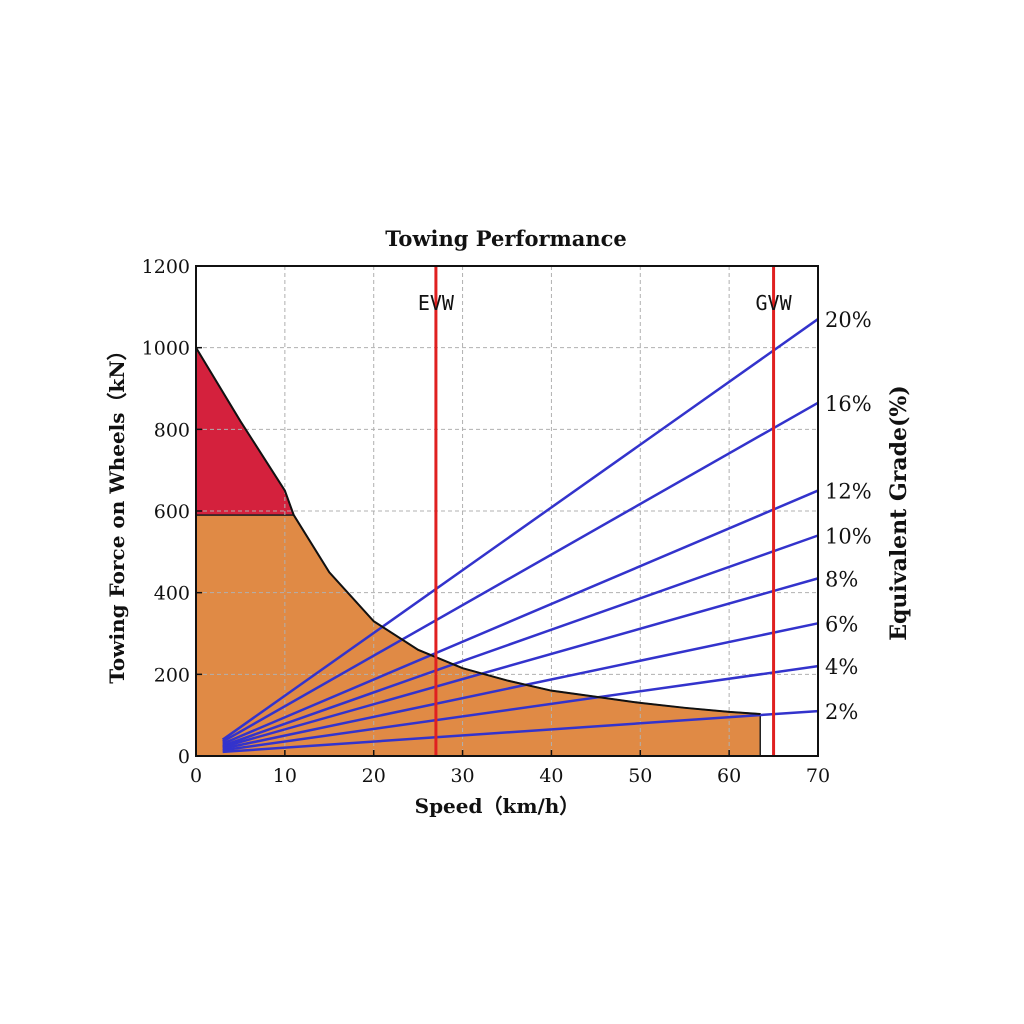 The height and width of the screenshot is (1024, 1024). Describe the element at coordinates (640, 776) in the screenshot. I see `x-tick-label: 50` at that location.